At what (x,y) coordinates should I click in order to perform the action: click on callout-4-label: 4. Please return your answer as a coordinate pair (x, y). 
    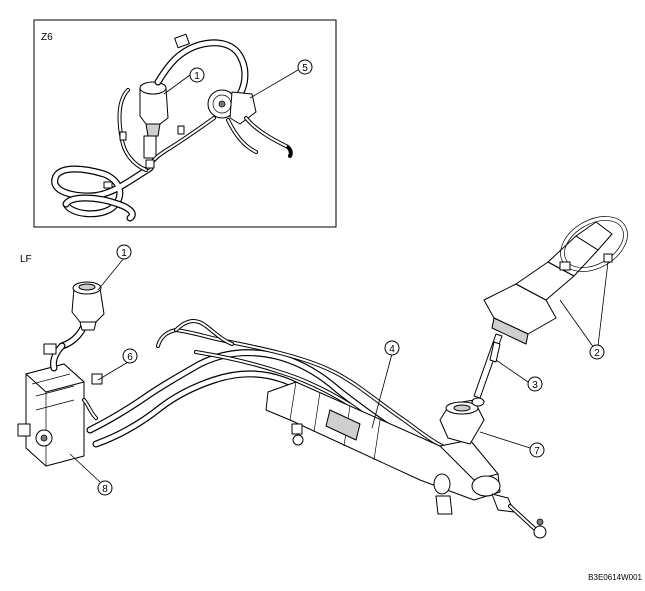
    Looking at the image, I should click on (392, 349).